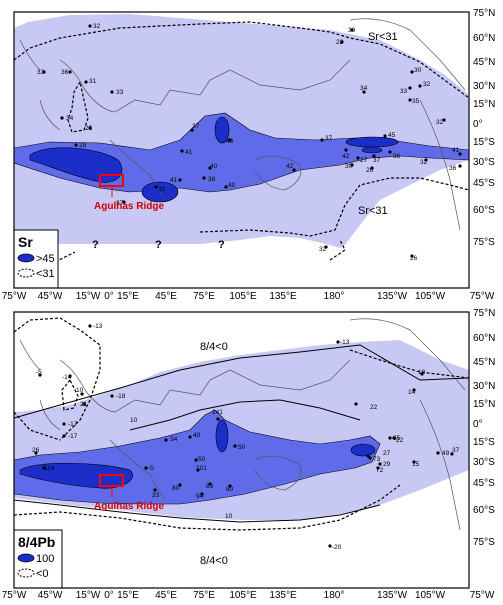 This screenshot has height=605, width=503. I want to click on sr-point-label: 40, so click(214, 166).